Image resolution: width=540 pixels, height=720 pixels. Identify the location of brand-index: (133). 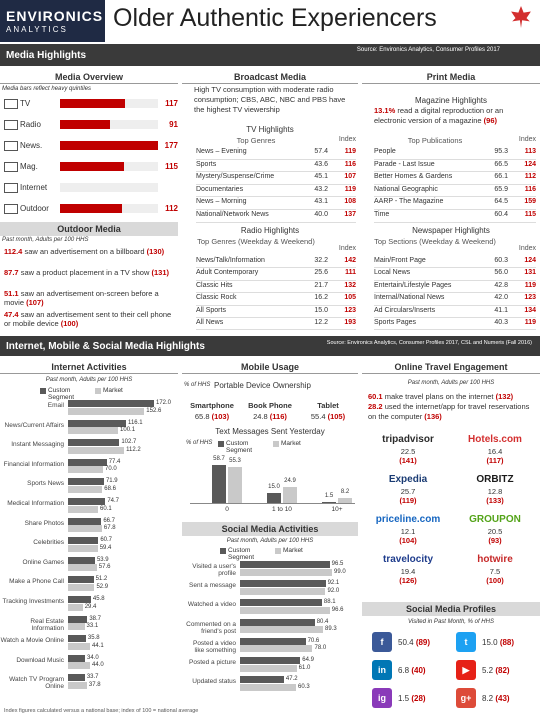
(495, 500).